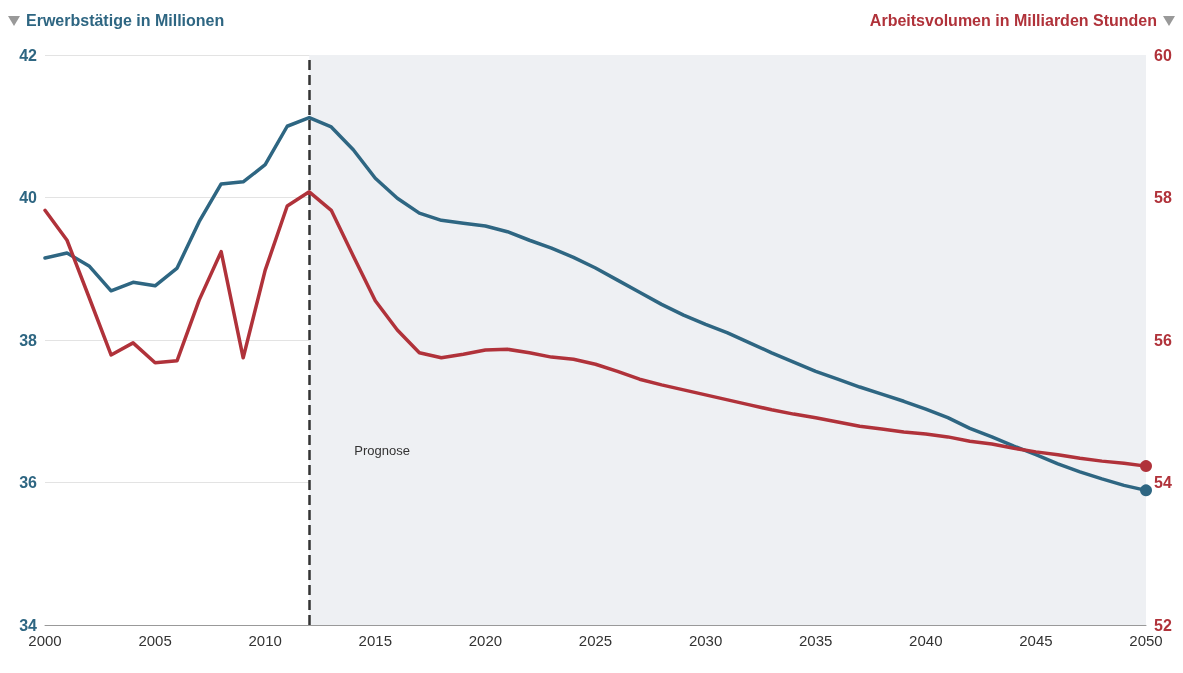 The image size is (1183, 673). What do you see at coordinates (28, 625) in the screenshot?
I see `y-tick-label: 34` at bounding box center [28, 625].